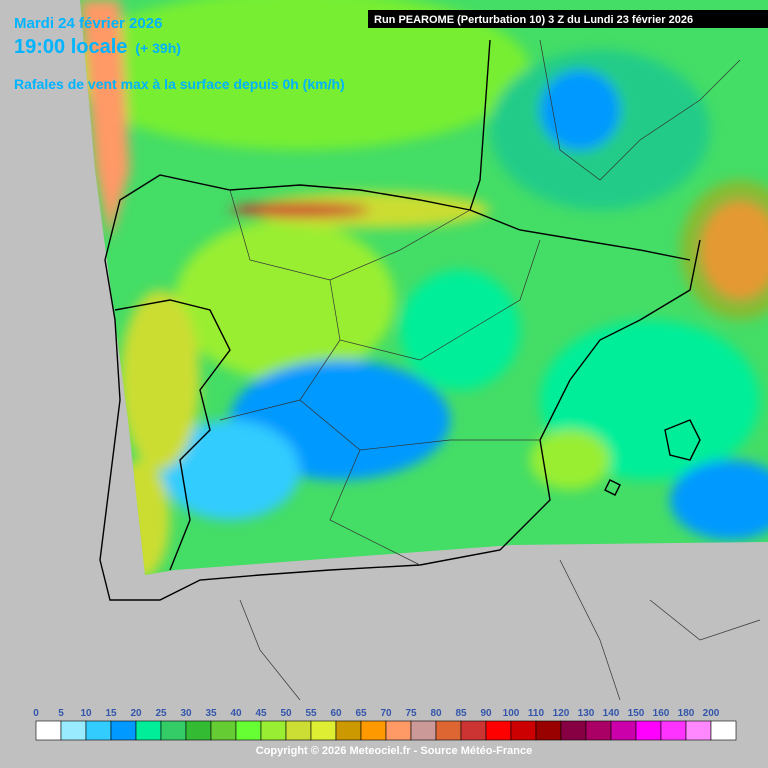 The image size is (768, 768). What do you see at coordinates (636, 713) in the screenshot?
I see `legend-label: 150` at bounding box center [636, 713].